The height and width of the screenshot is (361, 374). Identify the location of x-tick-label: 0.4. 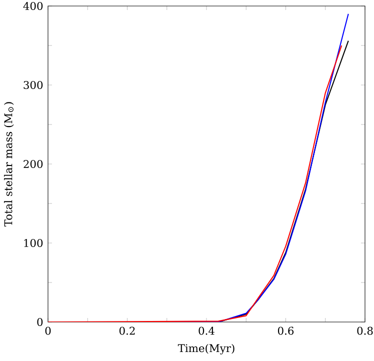
(206, 330).